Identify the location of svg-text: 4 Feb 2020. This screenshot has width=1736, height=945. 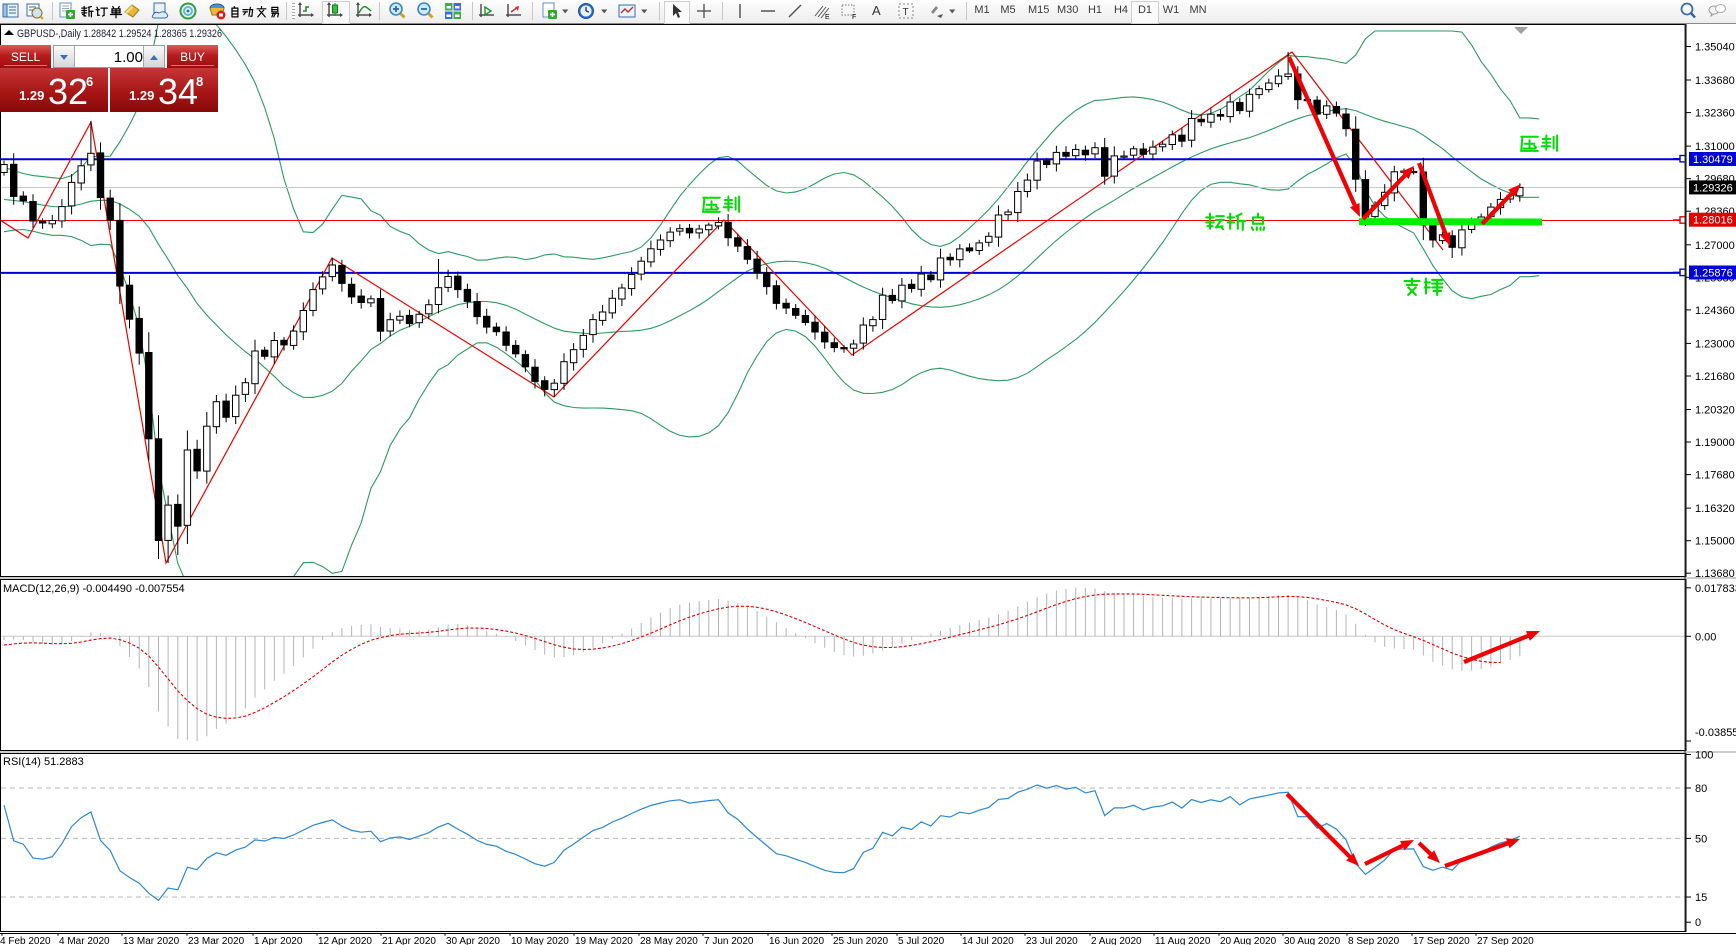
(25, 940).